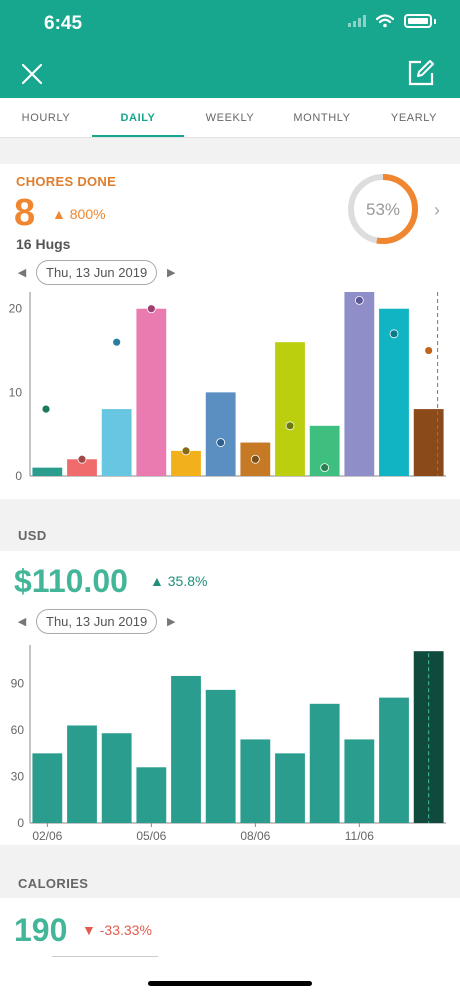 This screenshot has width=460, height=996. I want to click on progress-donut: 53%, so click(383, 209).